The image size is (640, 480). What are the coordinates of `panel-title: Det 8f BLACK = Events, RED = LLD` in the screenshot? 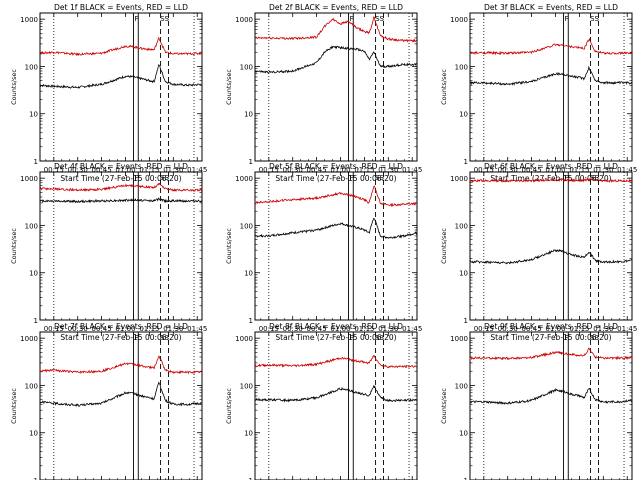 It's located at (336, 326).